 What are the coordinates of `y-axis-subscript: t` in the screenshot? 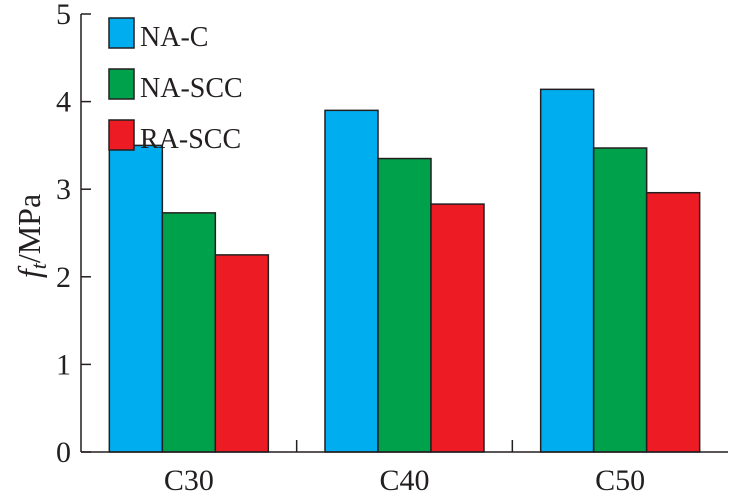 It's located at (38, 265).